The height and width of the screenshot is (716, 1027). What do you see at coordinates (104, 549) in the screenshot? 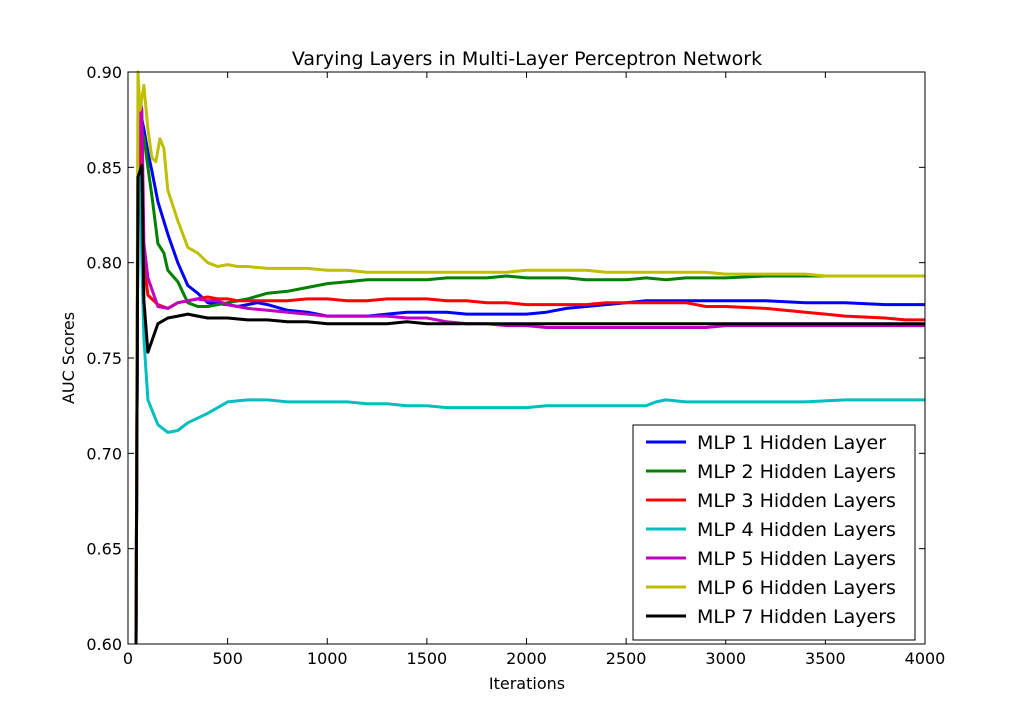
I see `y-tick-label: 0.65` at bounding box center [104, 549].